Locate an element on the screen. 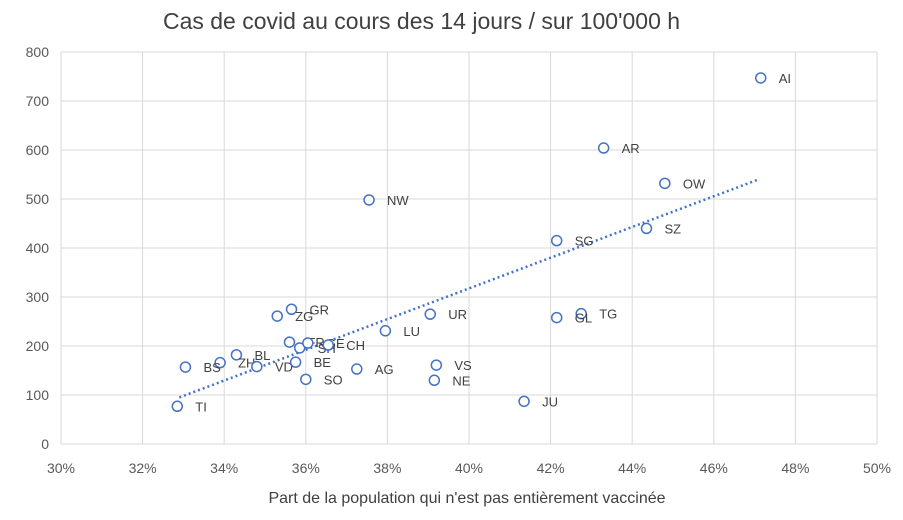 This screenshot has width=903, height=520. x-tick-label: 50% is located at coordinates (877, 468).